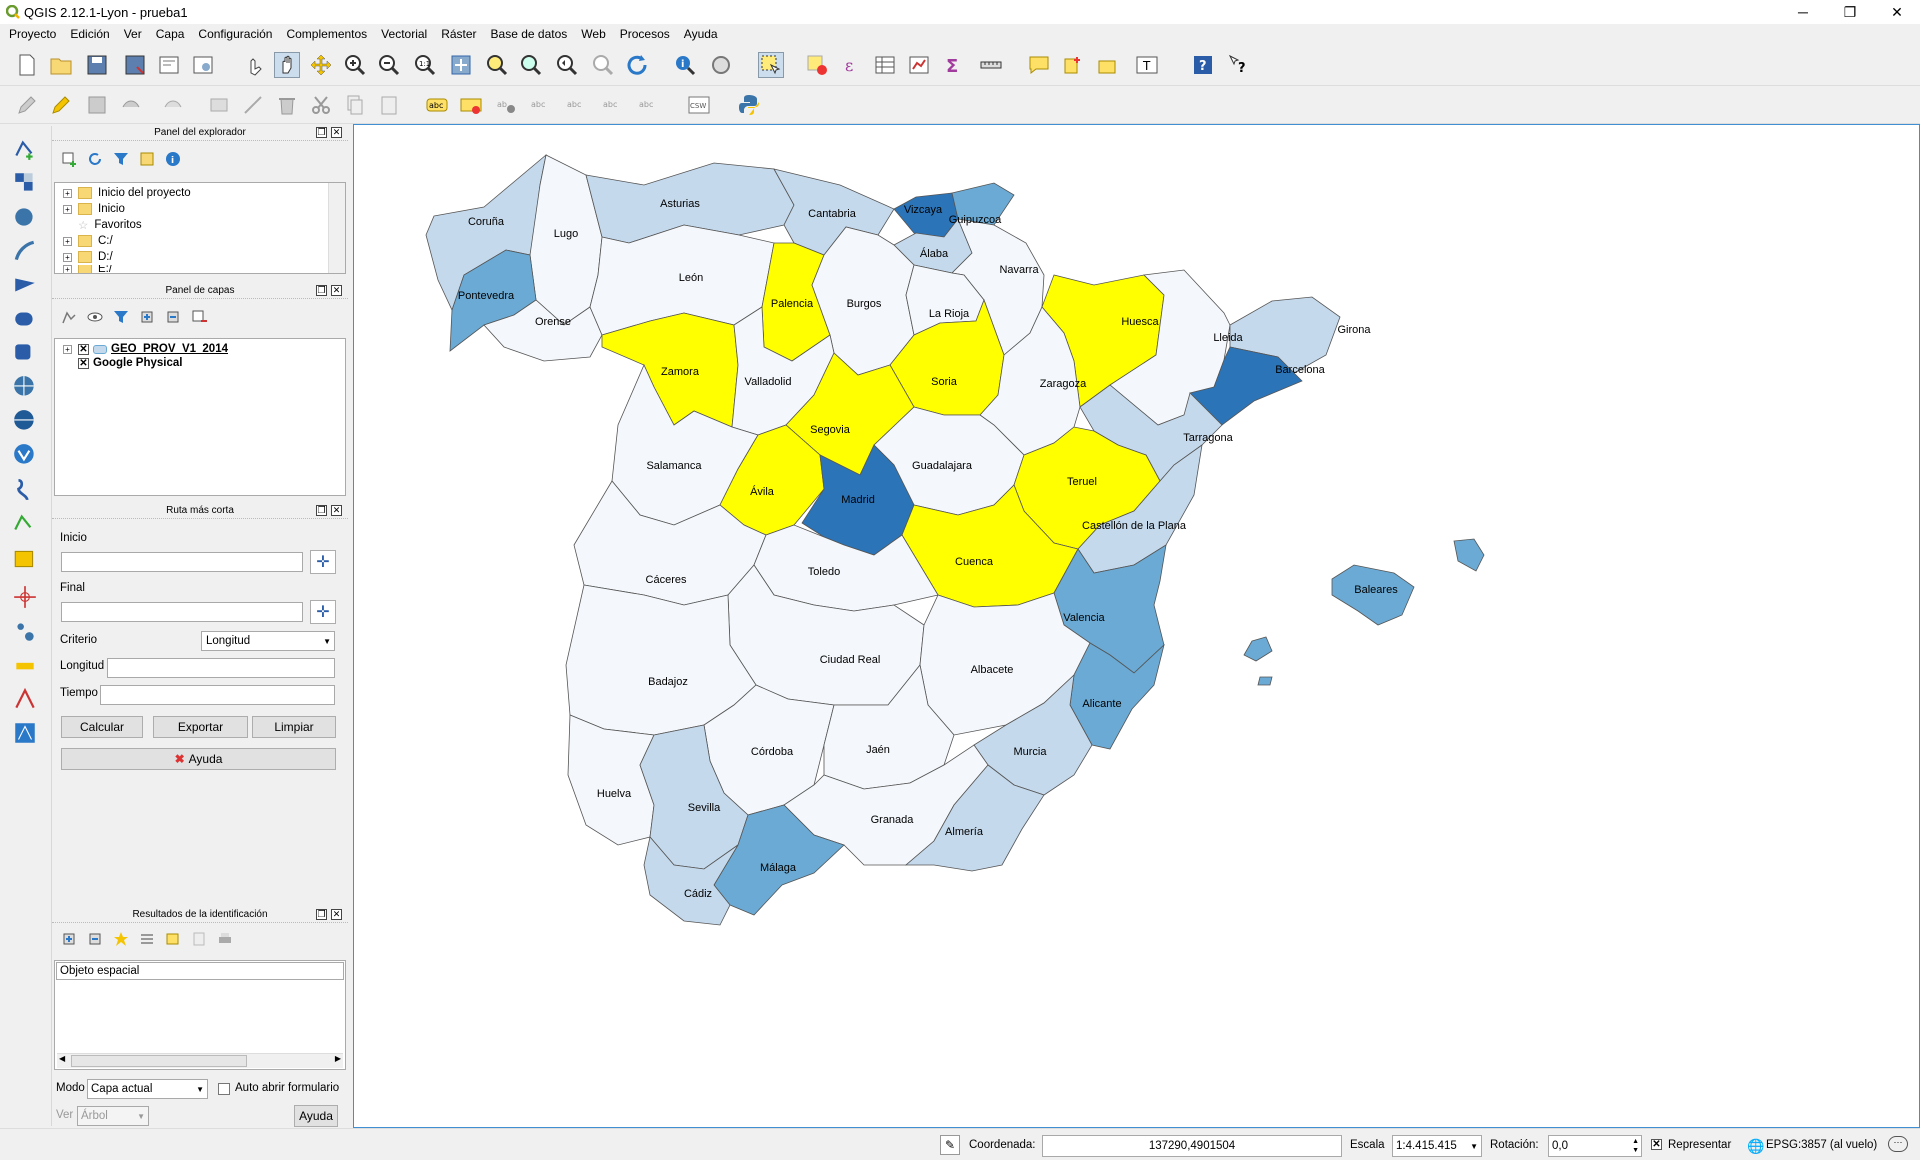 Image resolution: width=1920 pixels, height=1160 pixels. What do you see at coordinates (25, 665) in the screenshot?
I see `coordinate-capture-icon` at bounding box center [25, 665].